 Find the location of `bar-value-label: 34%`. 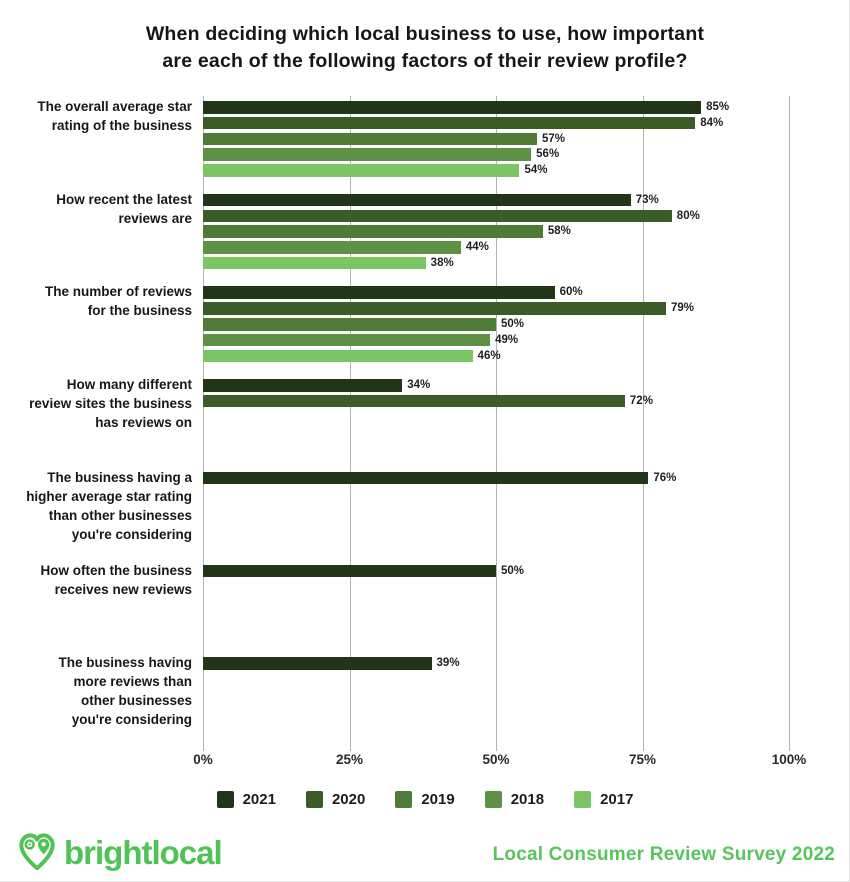

bar-value-label: 34% is located at coordinates (419, 385).